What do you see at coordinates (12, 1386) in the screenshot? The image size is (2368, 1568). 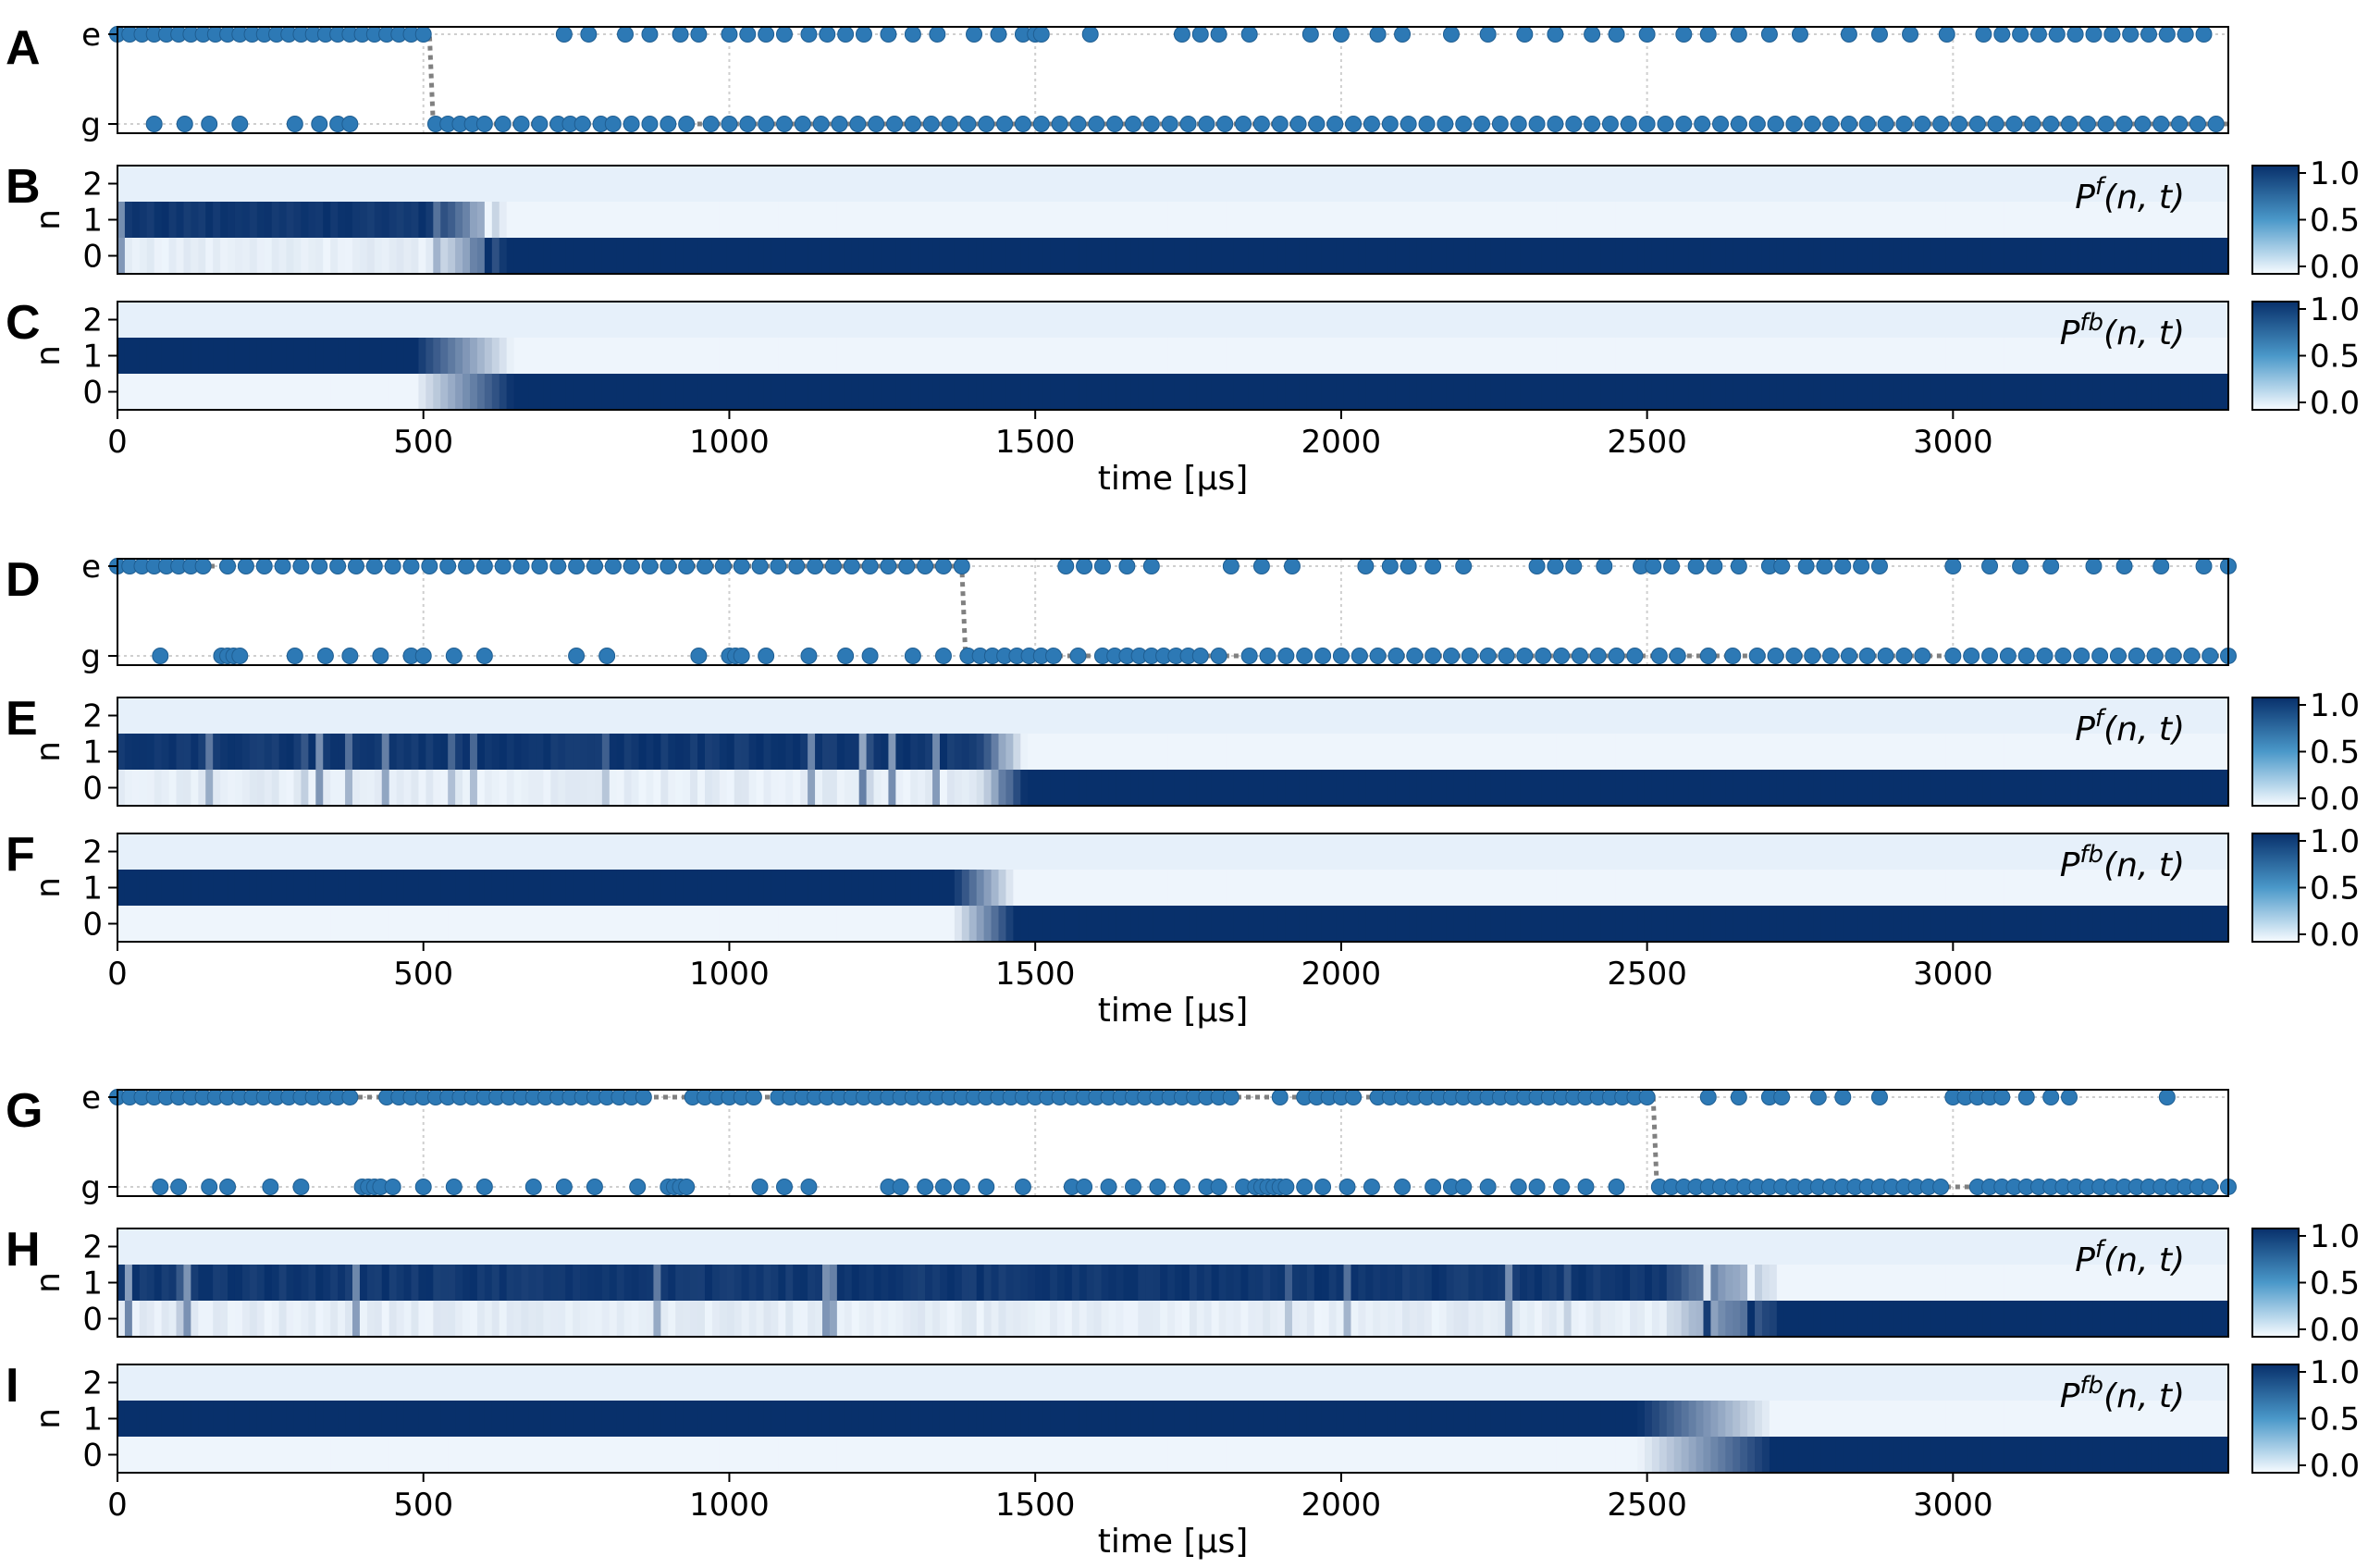 I see `panel-label: I` at bounding box center [12, 1386].